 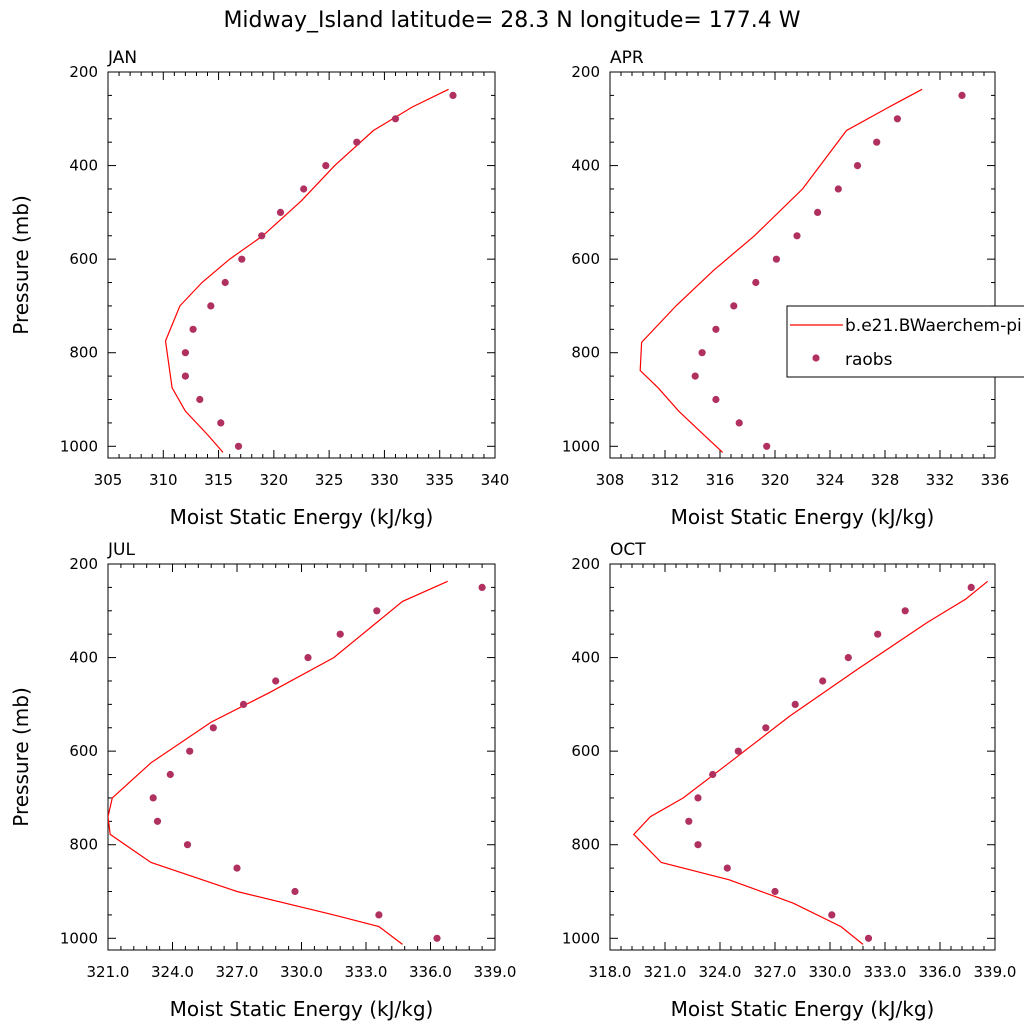 What do you see at coordinates (366, 972) in the screenshot?
I see `x-tick-label: 333.0` at bounding box center [366, 972].